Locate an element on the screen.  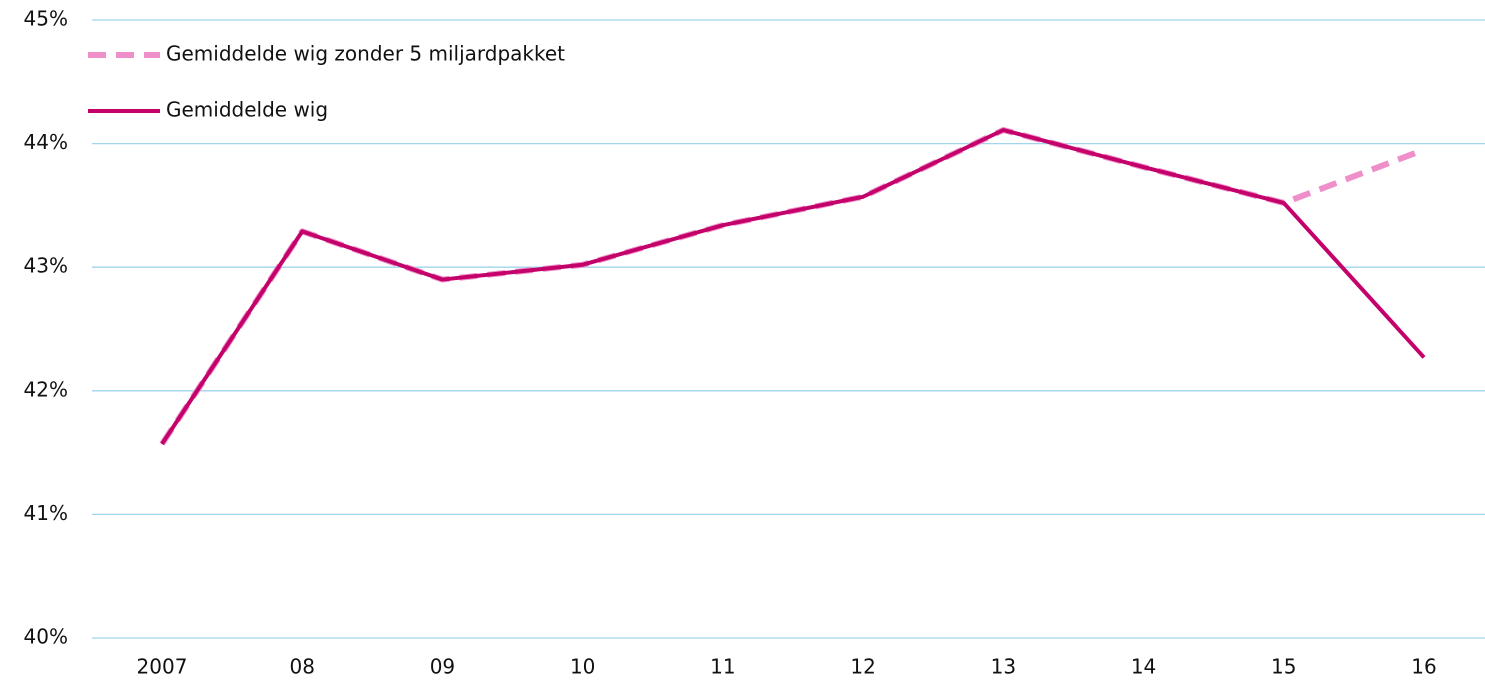
x-tick-label: 10 is located at coordinates (582, 667).